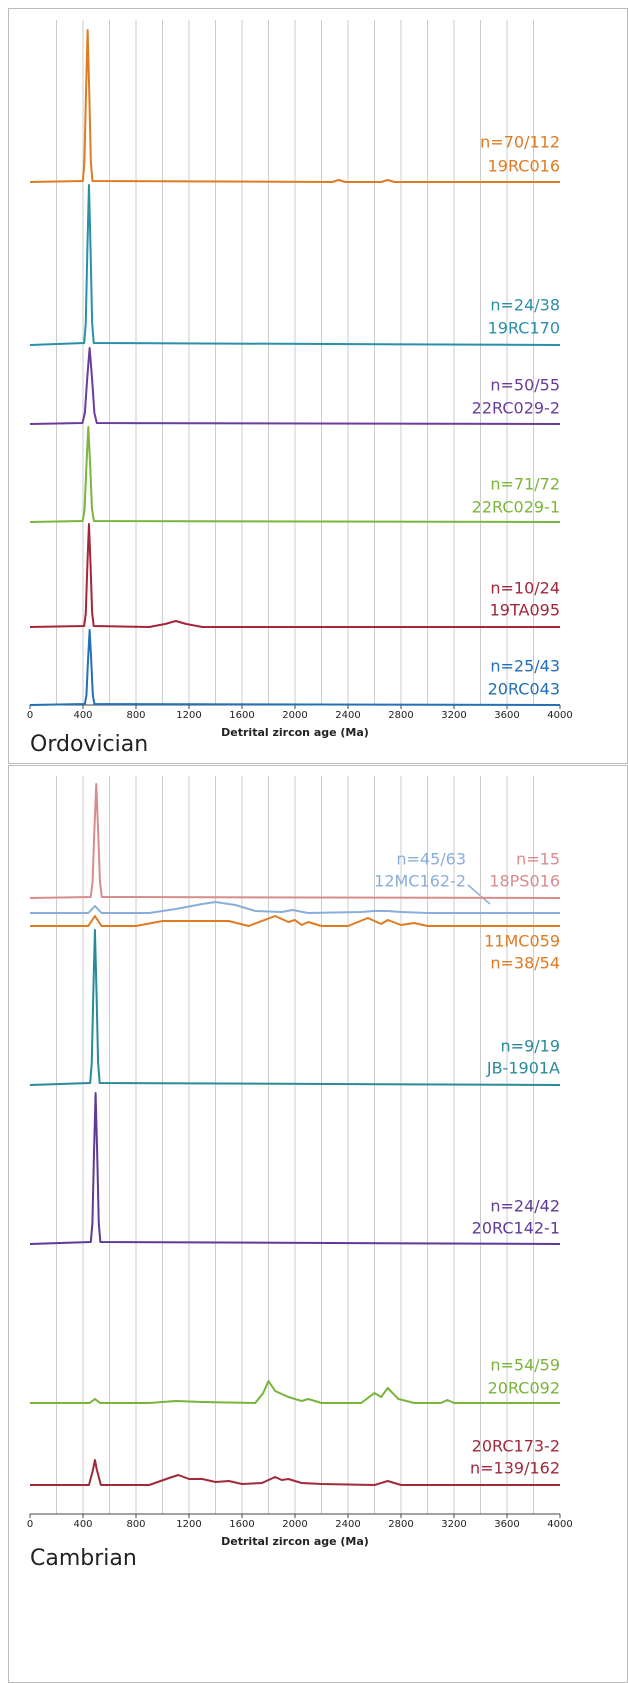 This screenshot has height=1683, width=628. What do you see at coordinates (525, 484) in the screenshot?
I see `sample-count: n=71/72` at bounding box center [525, 484].